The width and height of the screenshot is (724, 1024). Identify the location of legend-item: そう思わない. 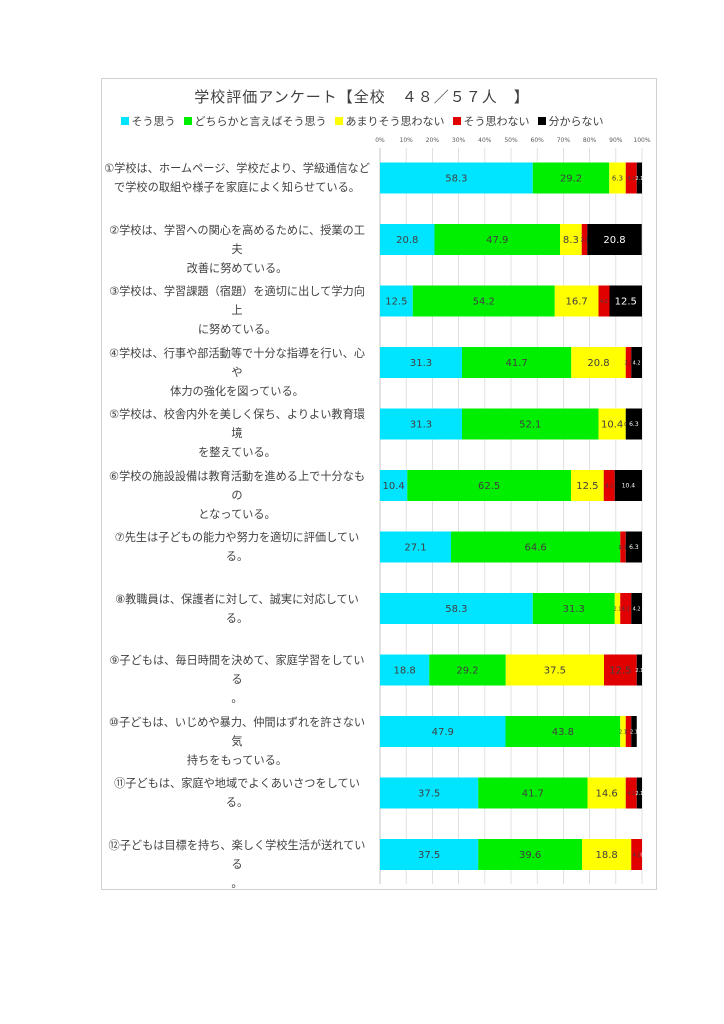
(491, 121).